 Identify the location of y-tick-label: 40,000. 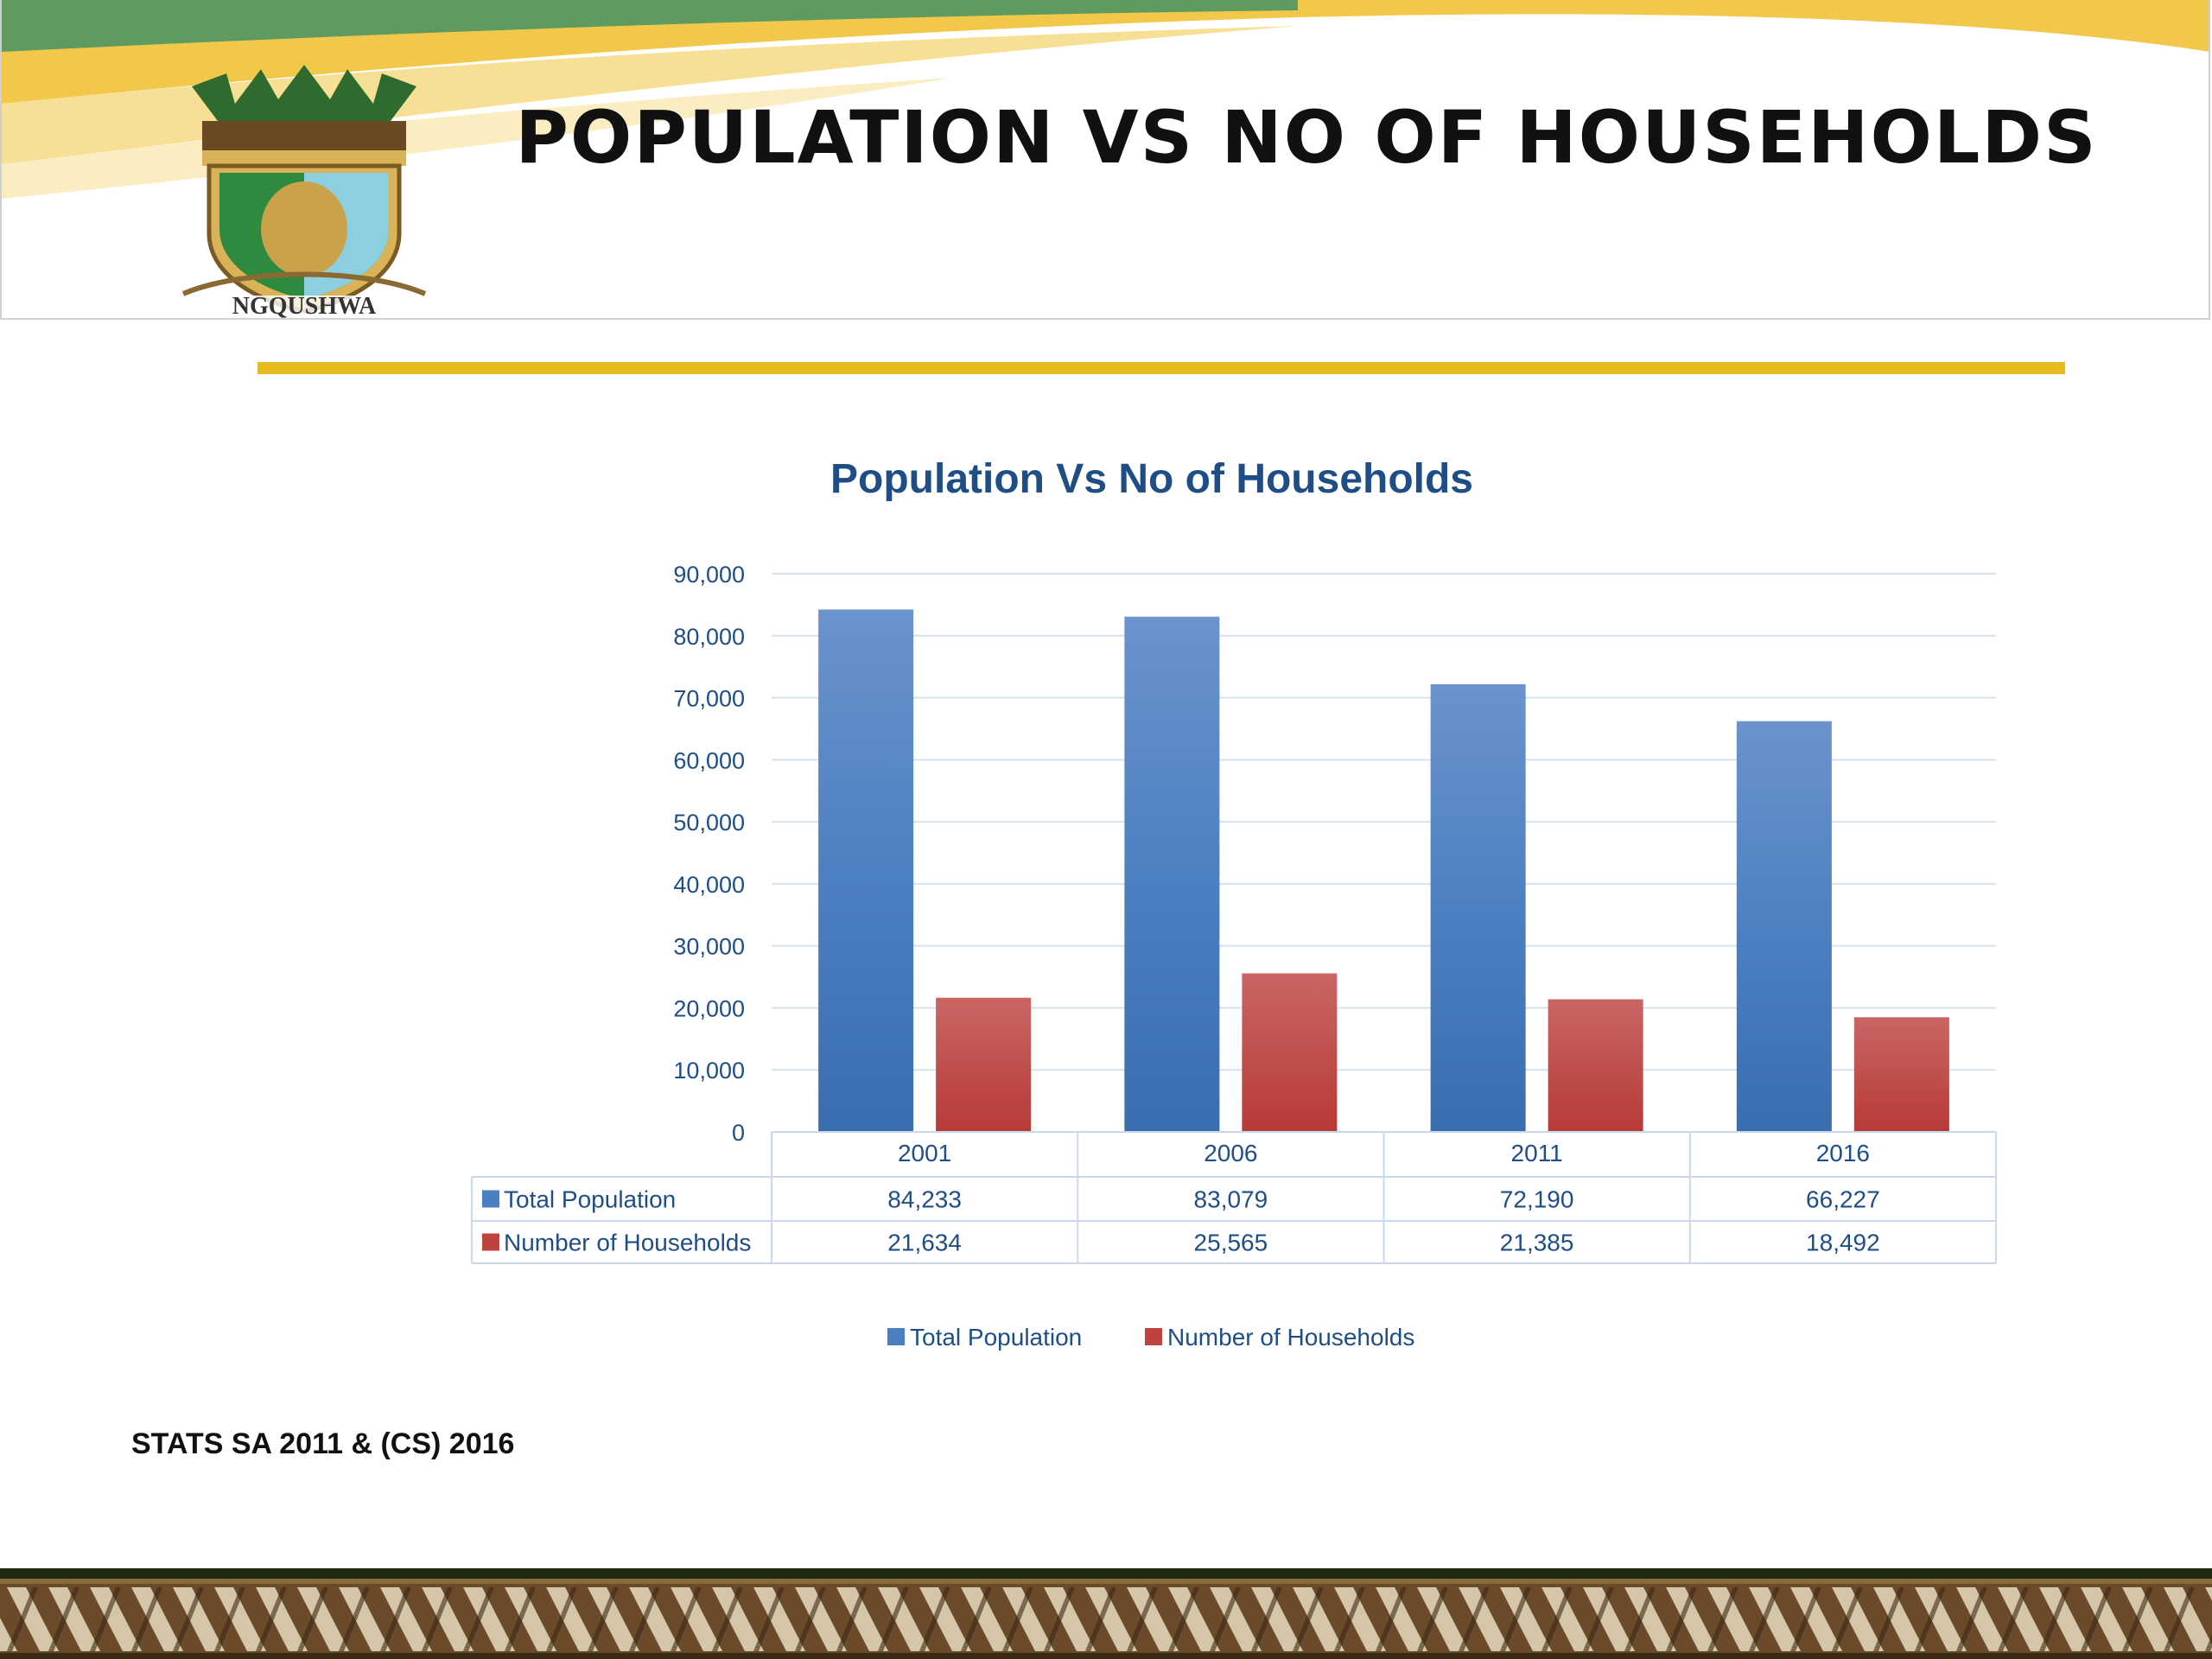
(709, 885).